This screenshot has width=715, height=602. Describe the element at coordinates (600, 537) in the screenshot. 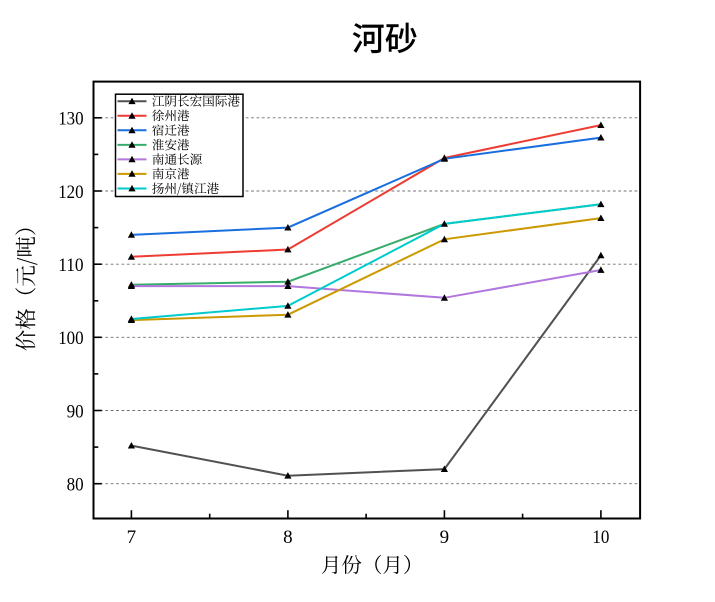

I see `svg-text: 10` at that location.